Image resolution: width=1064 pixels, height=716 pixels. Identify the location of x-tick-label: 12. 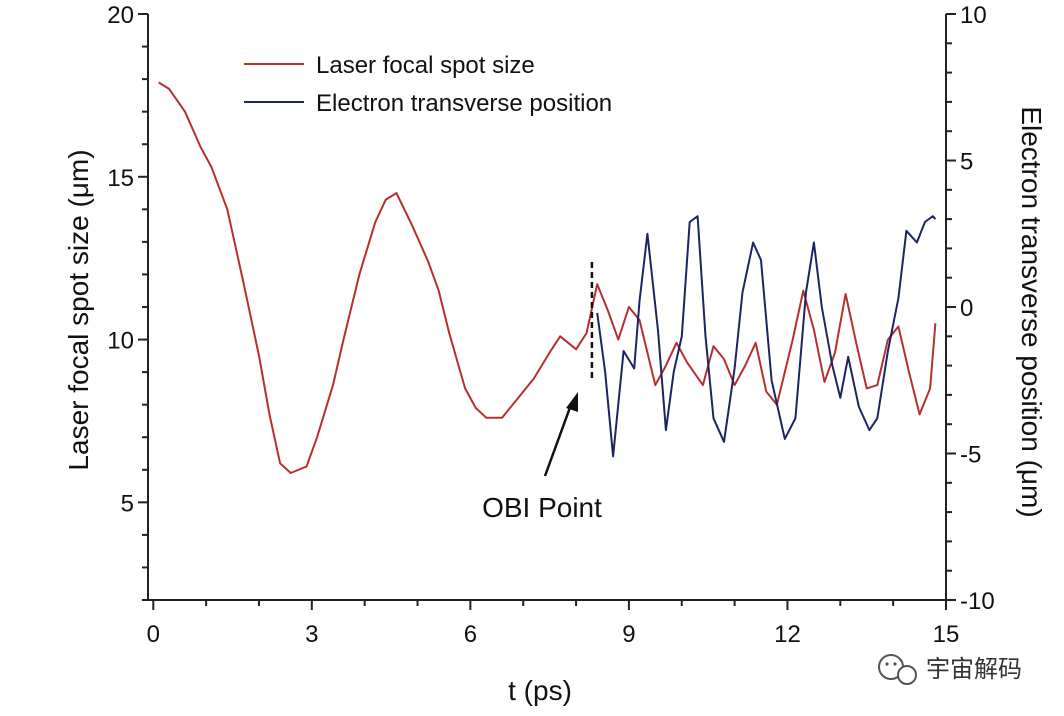
(787, 634).